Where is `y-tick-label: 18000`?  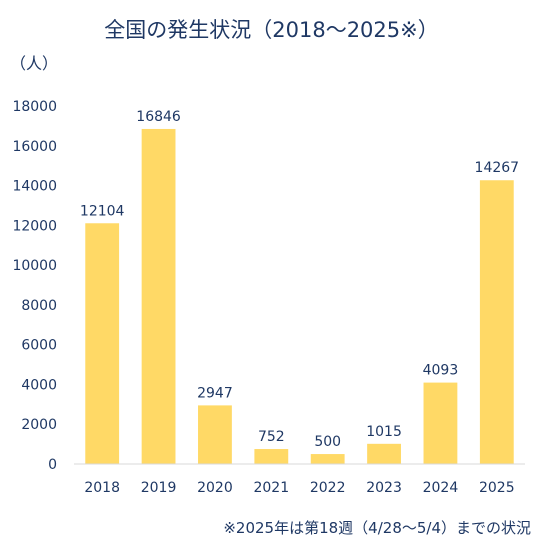 y-tick-label: 18000 is located at coordinates (34, 107).